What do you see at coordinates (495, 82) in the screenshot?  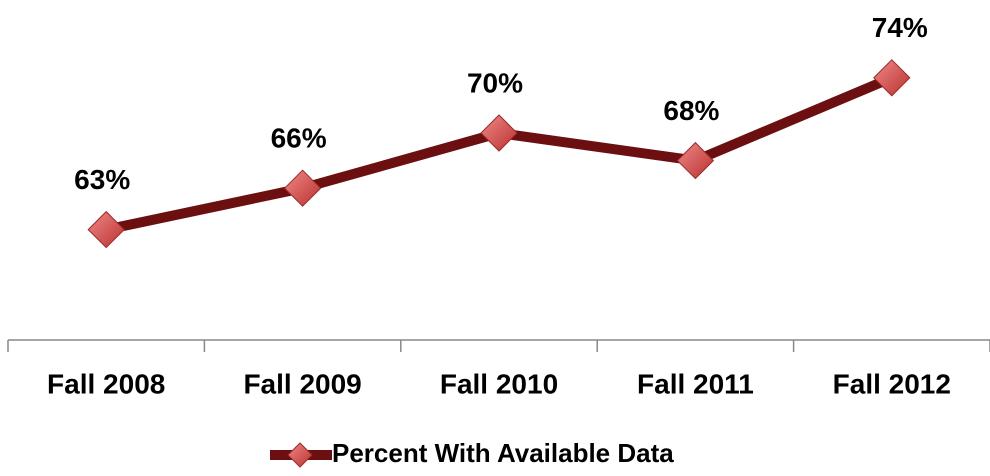 I see `data-label: 70%` at bounding box center [495, 82].